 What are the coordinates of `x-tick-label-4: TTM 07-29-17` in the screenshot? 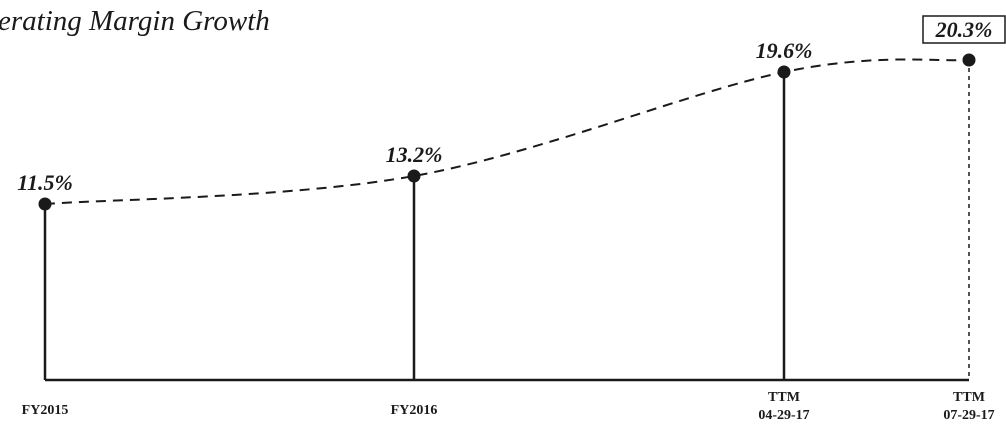 It's located at (968, 406).